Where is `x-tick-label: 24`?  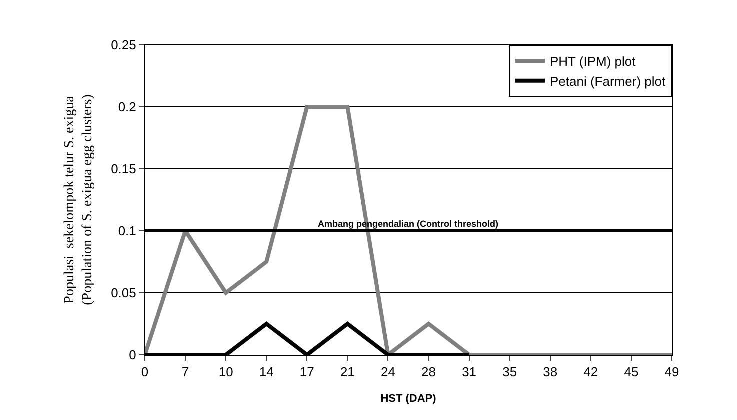 x-tick-label: 24 is located at coordinates (388, 372).